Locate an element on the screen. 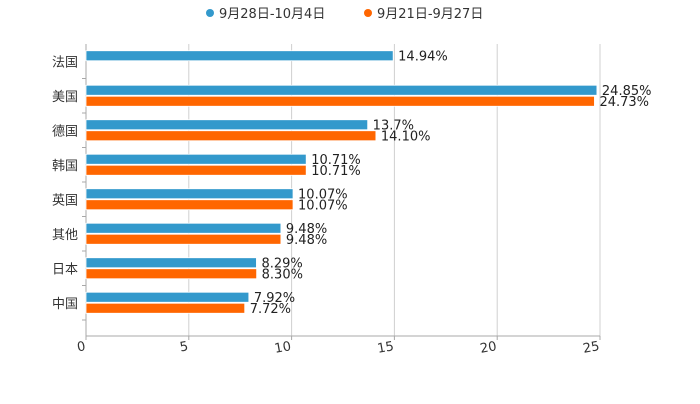 This screenshot has width=700, height=404. legend: 9月28日-10月4日 9月21日-9月27日 is located at coordinates (344, 14).